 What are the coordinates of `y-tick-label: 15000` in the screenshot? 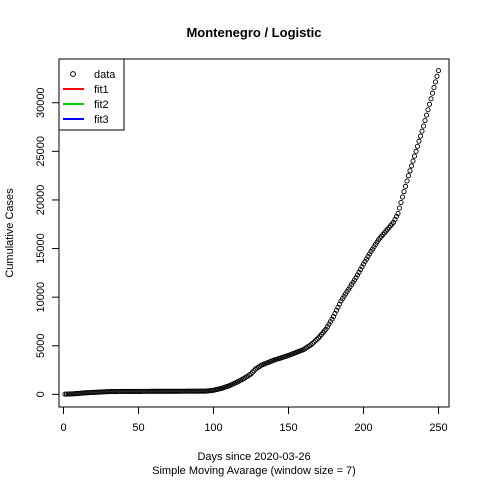 It's located at (41, 248).